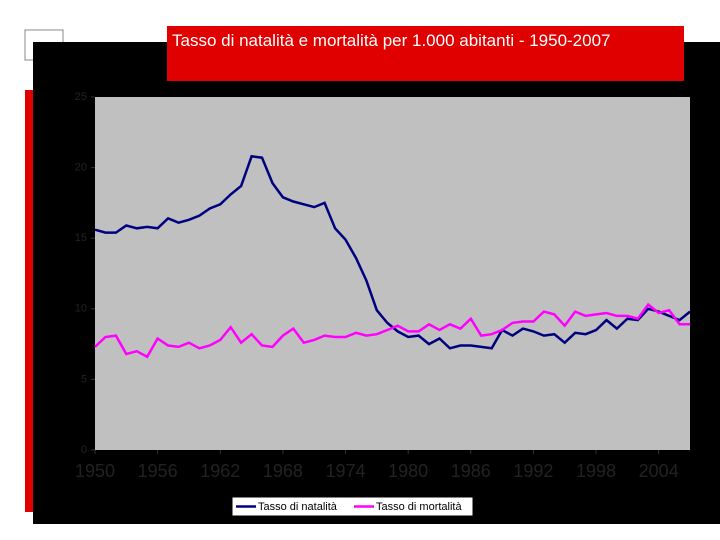 This screenshot has height=540, width=720. I want to click on y-tick-label: 10, so click(81, 309).